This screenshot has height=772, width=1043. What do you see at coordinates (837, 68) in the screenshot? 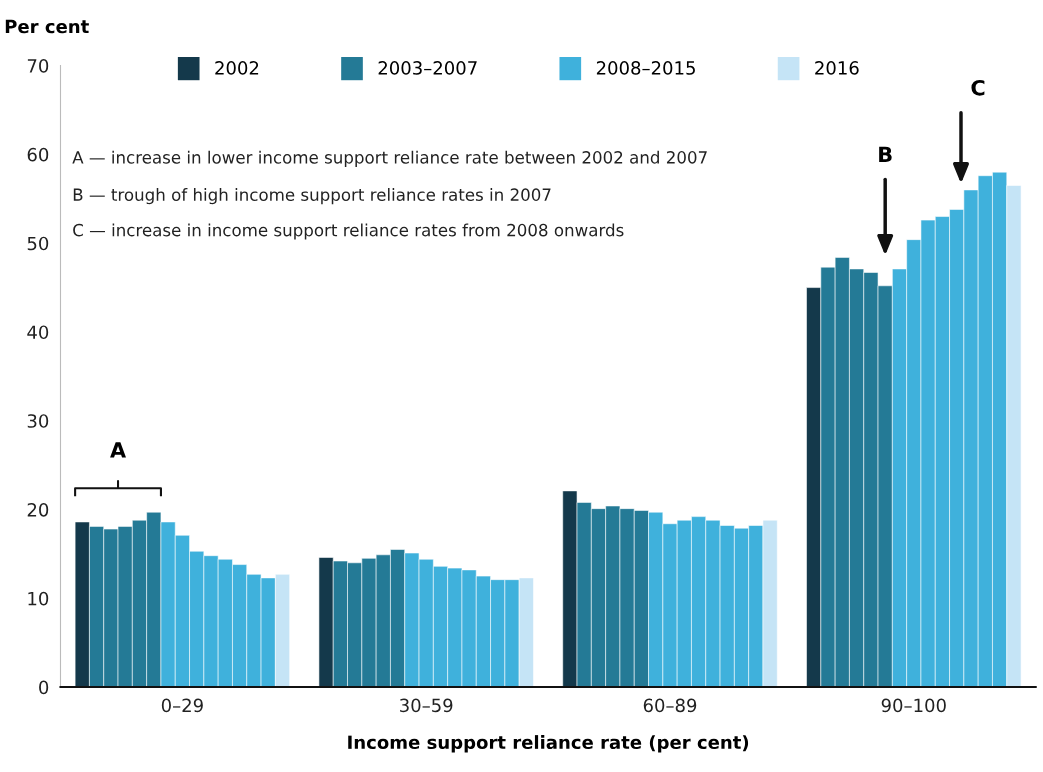
I see `legend-label: 2016` at bounding box center [837, 68].